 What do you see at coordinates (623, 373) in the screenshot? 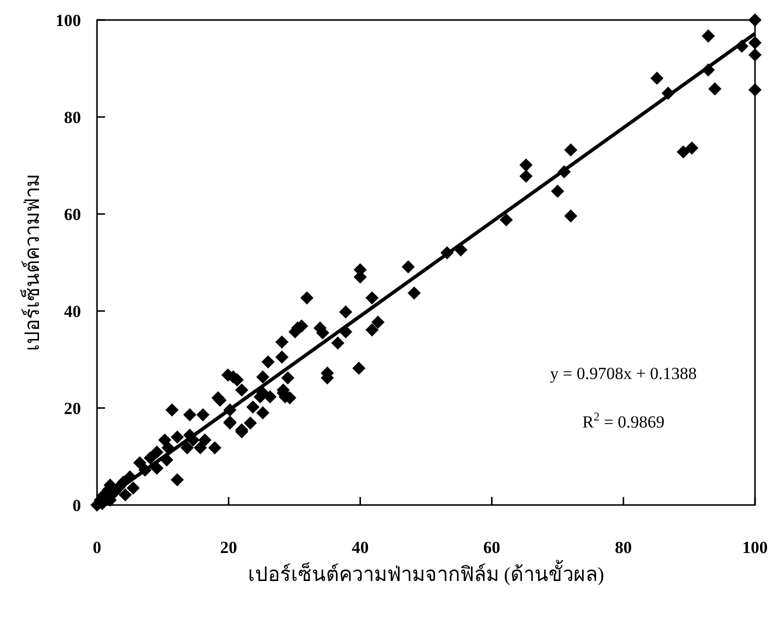
I see `annotation: y = 0.9708x + 0.1388` at bounding box center [623, 373].